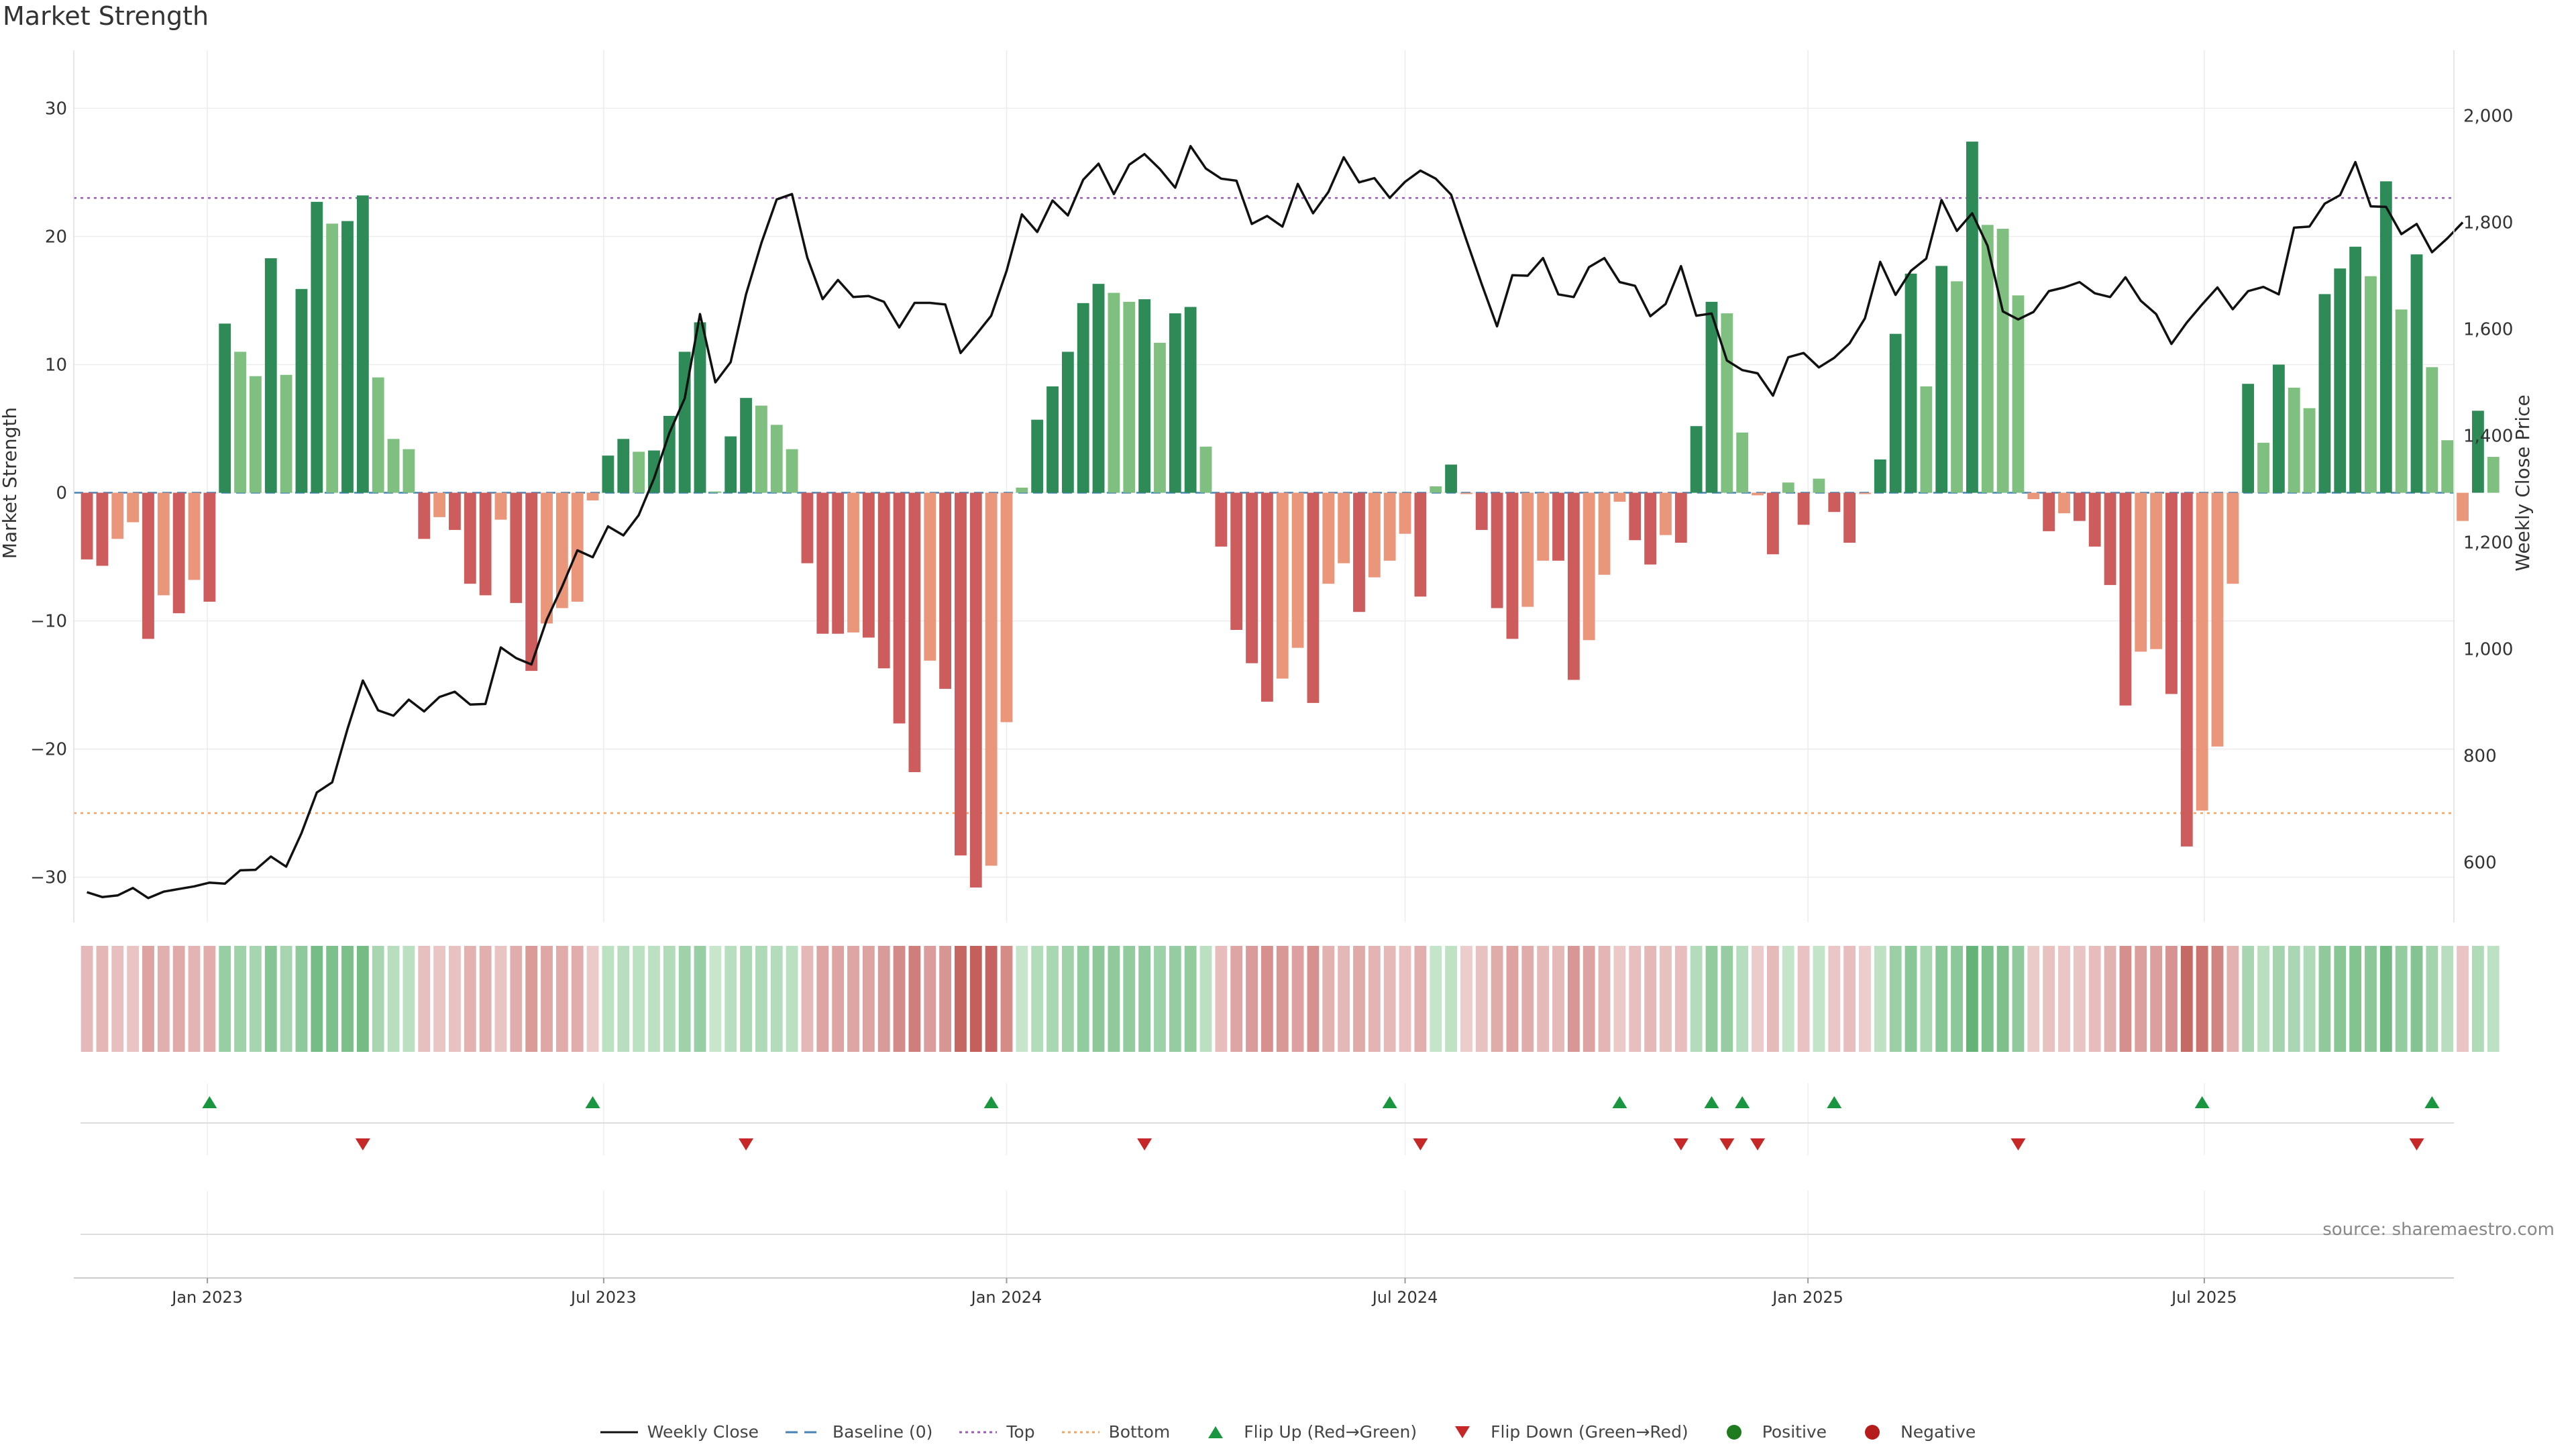 This screenshot has width=2576, height=1449. Describe the element at coordinates (1915, 1432) in the screenshot. I see `legend-item-negative: Negative` at that location.